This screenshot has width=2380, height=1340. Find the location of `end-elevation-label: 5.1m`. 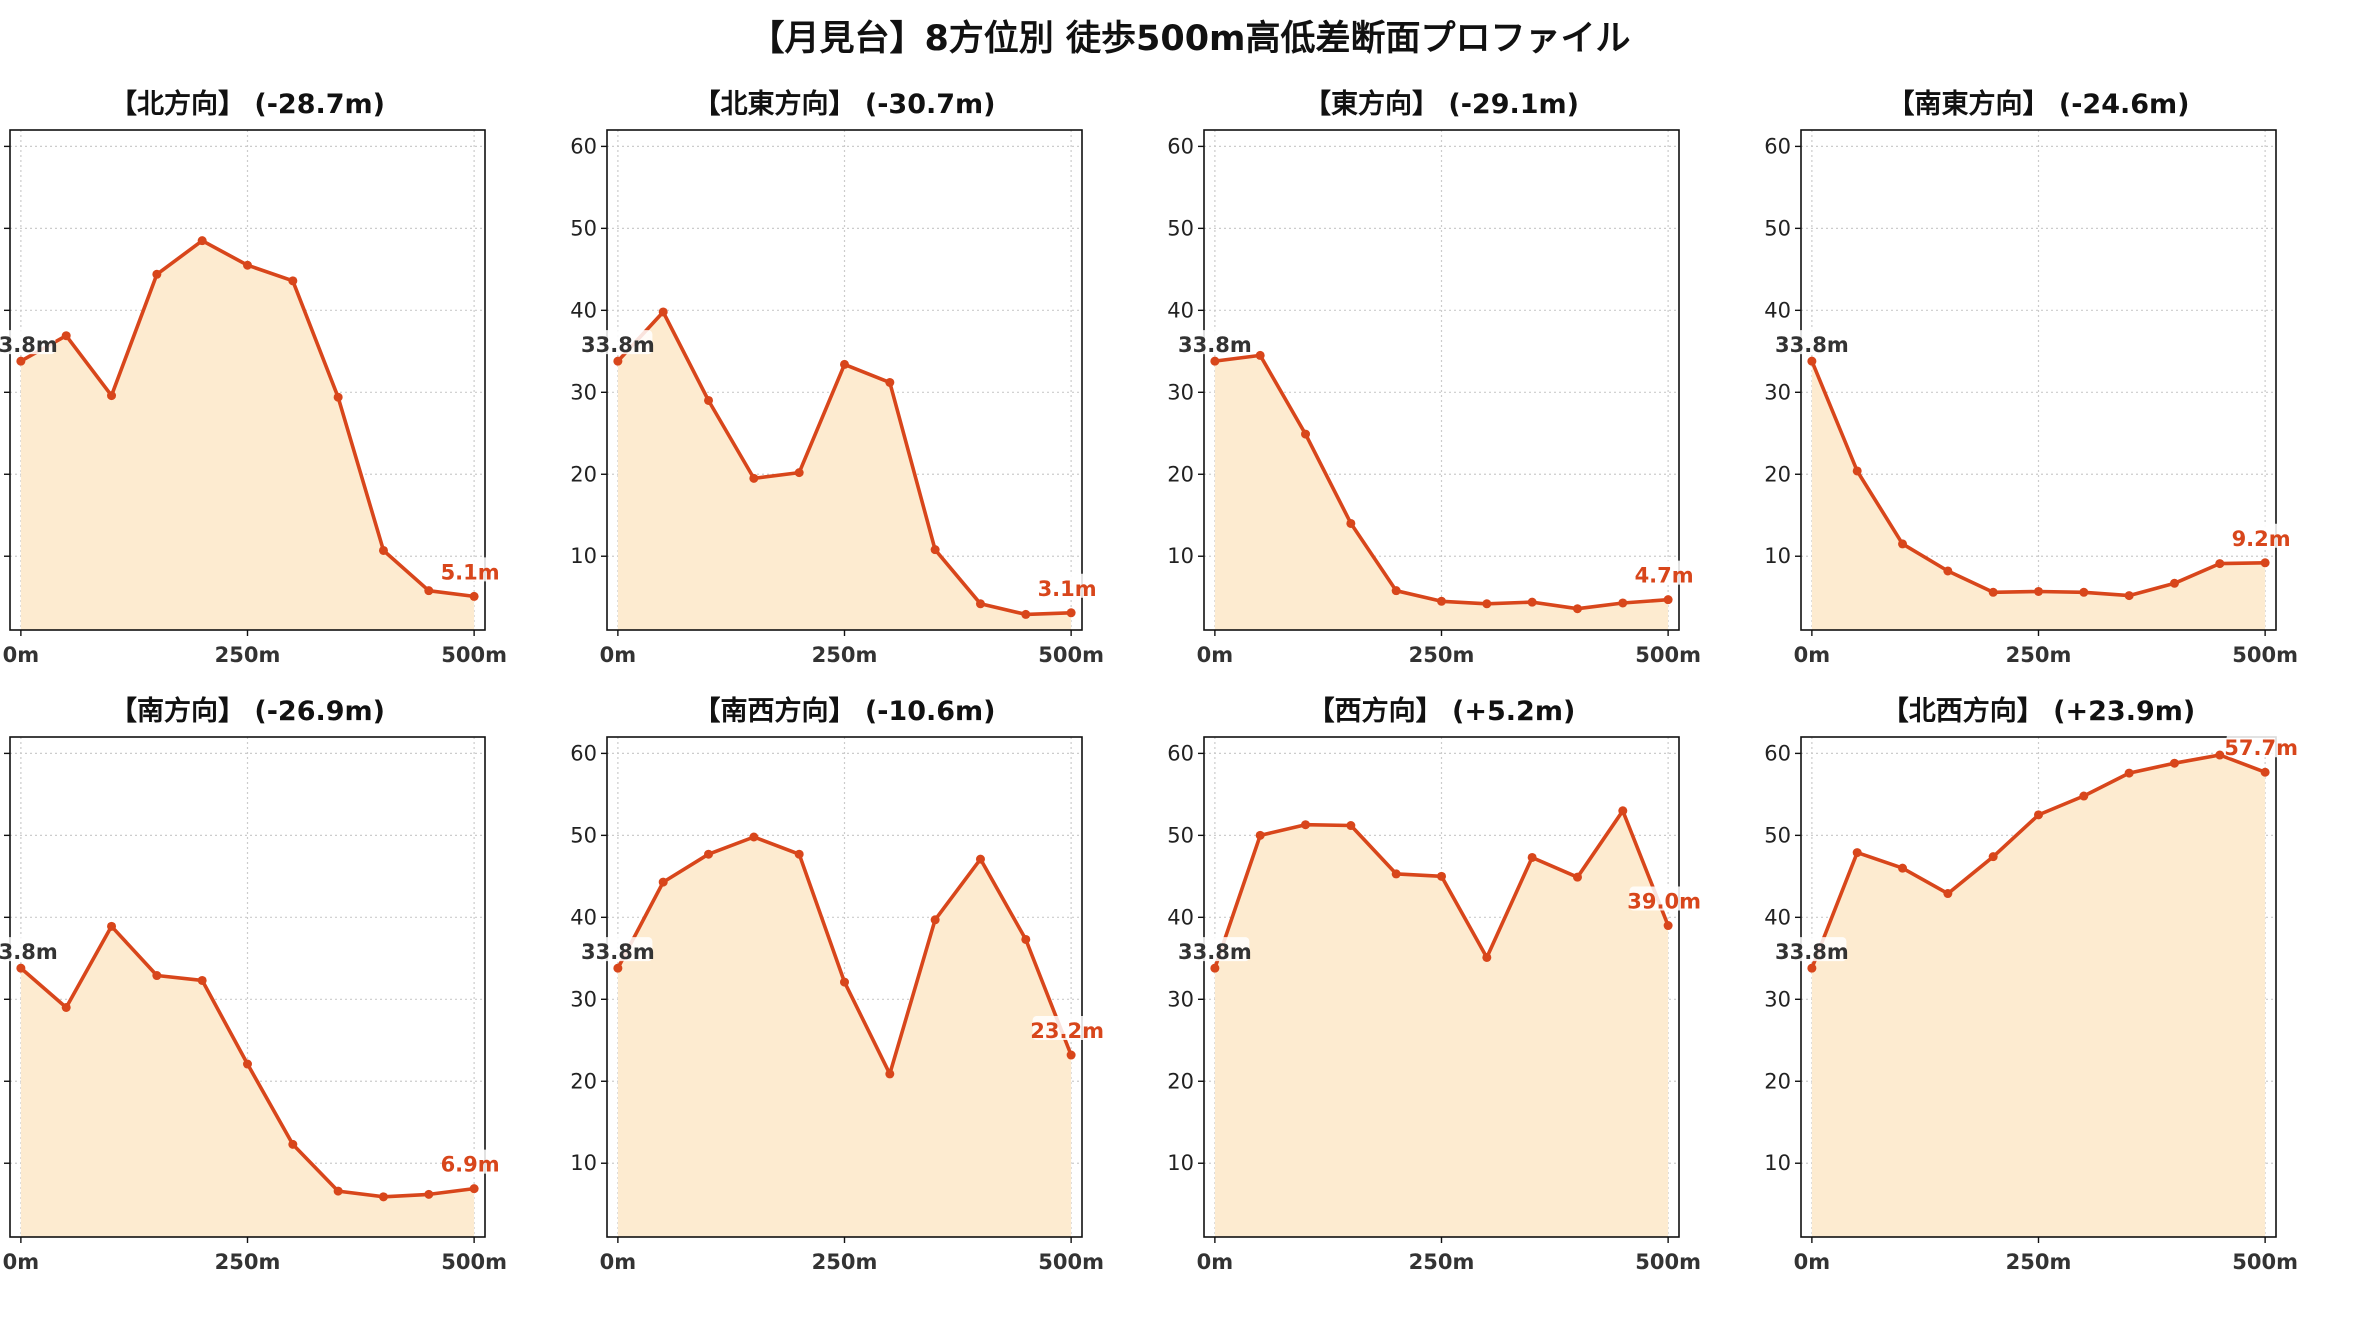

end-elevation-label: 5.1m is located at coordinates (470, 572).